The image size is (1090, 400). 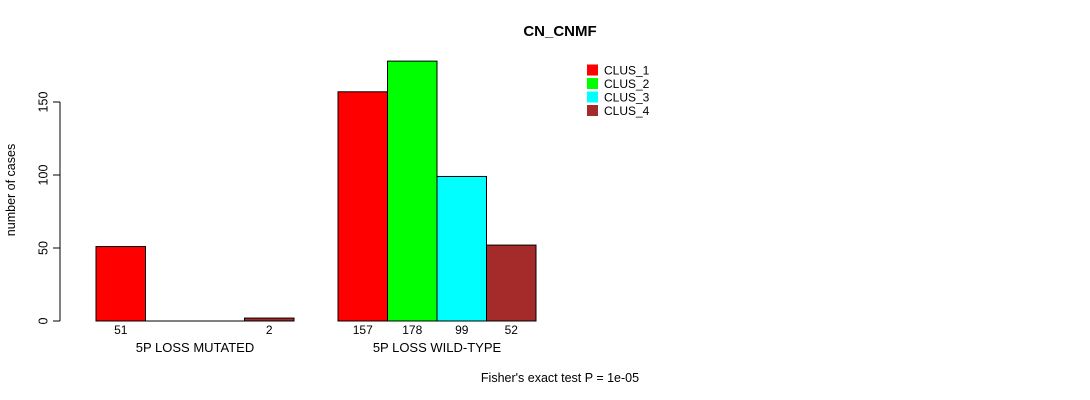 I want to click on category-label: 5P LOSS WILD-TYPE, so click(x=437, y=347).